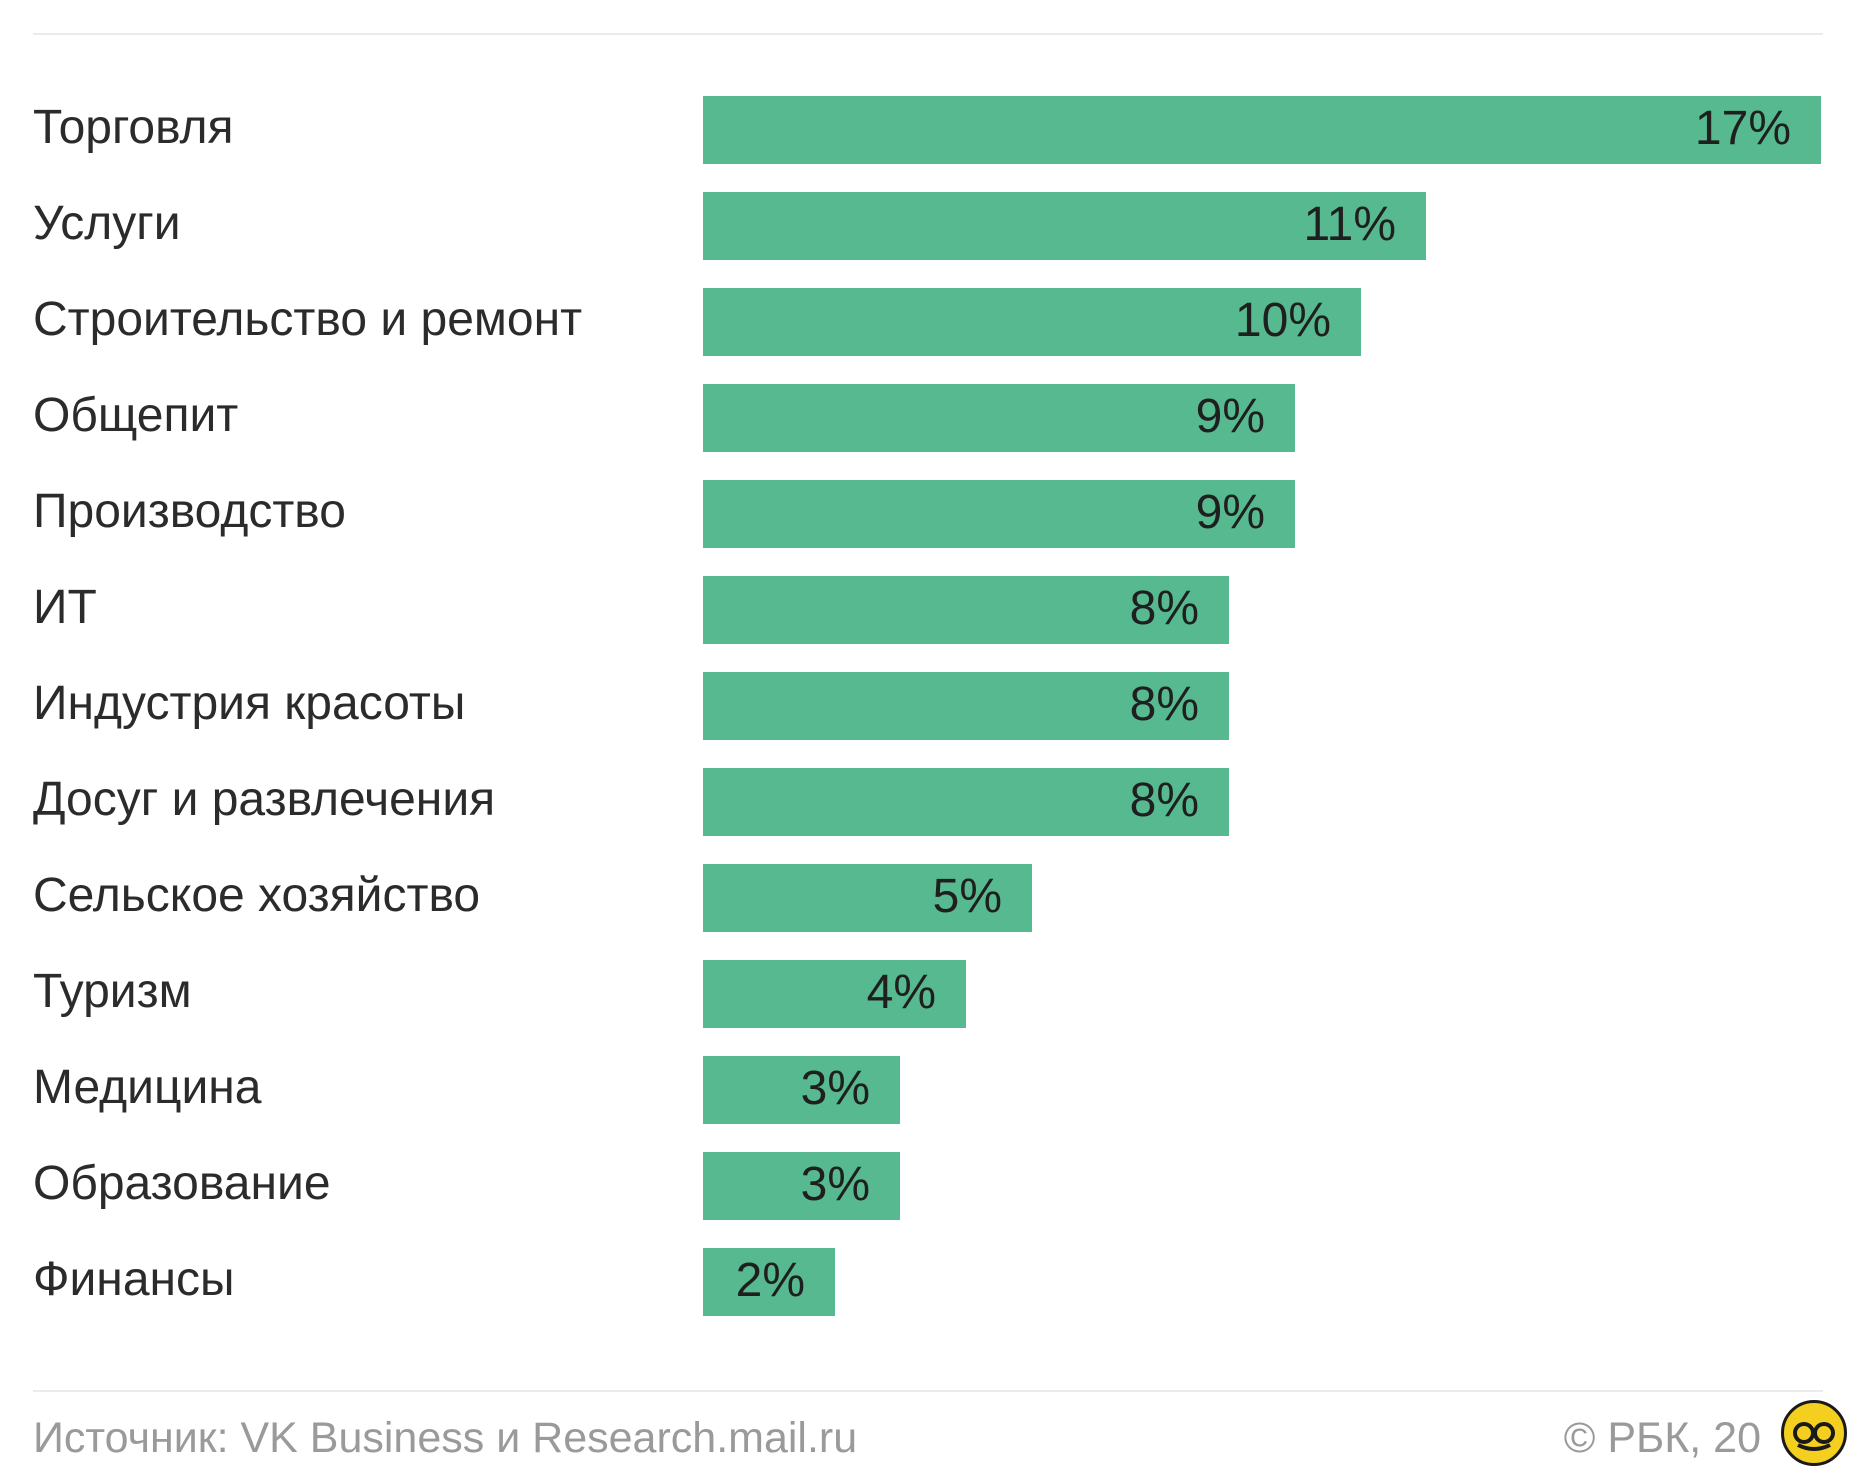 Image resolution: width=1866 pixels, height=1478 pixels. I want to click on category-label: Общепит, so click(136, 415).